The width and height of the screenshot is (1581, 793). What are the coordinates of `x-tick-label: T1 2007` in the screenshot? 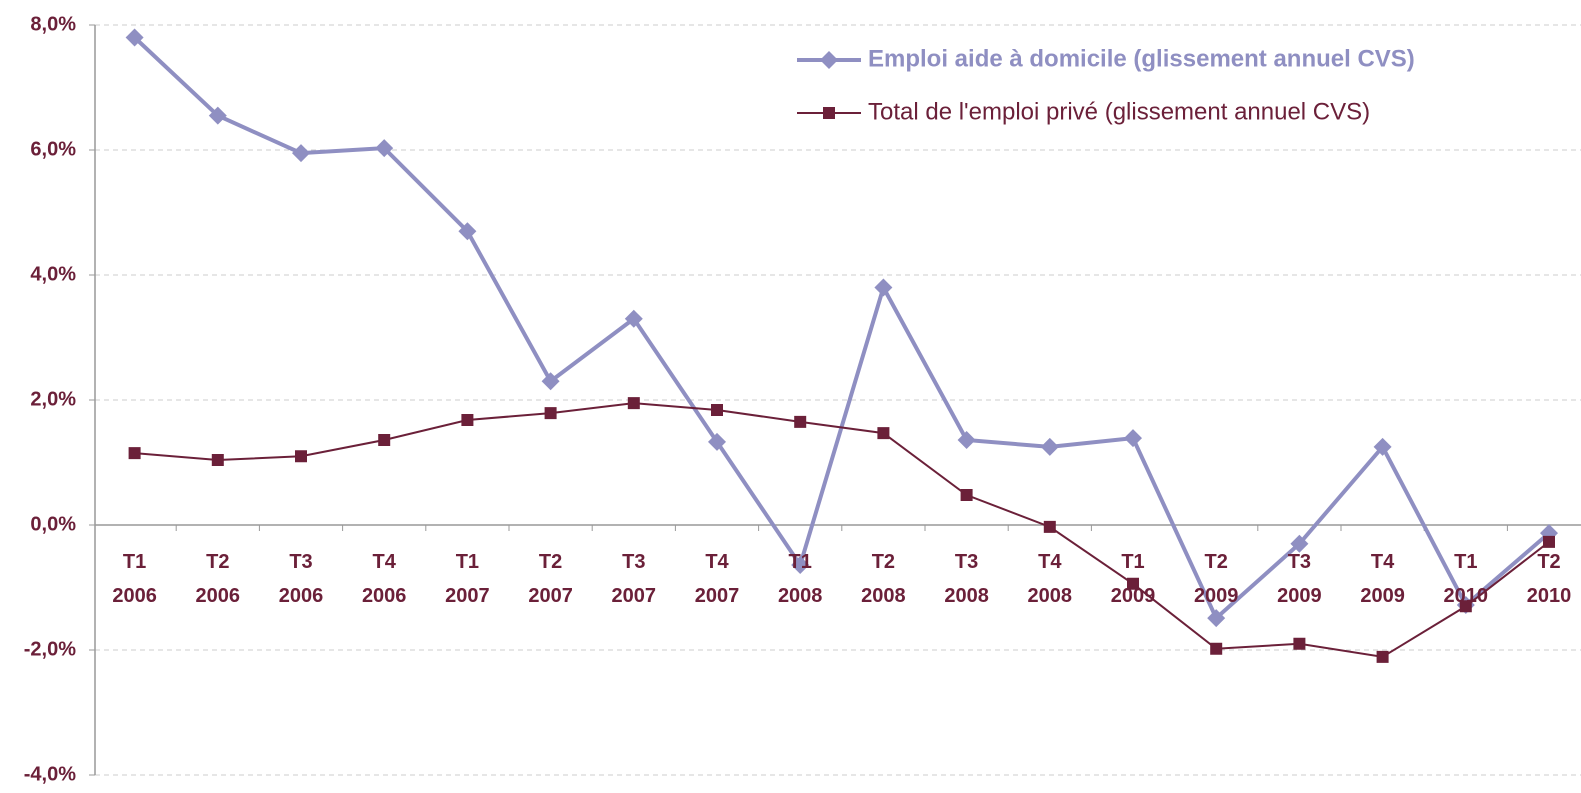 It's located at (467, 579).